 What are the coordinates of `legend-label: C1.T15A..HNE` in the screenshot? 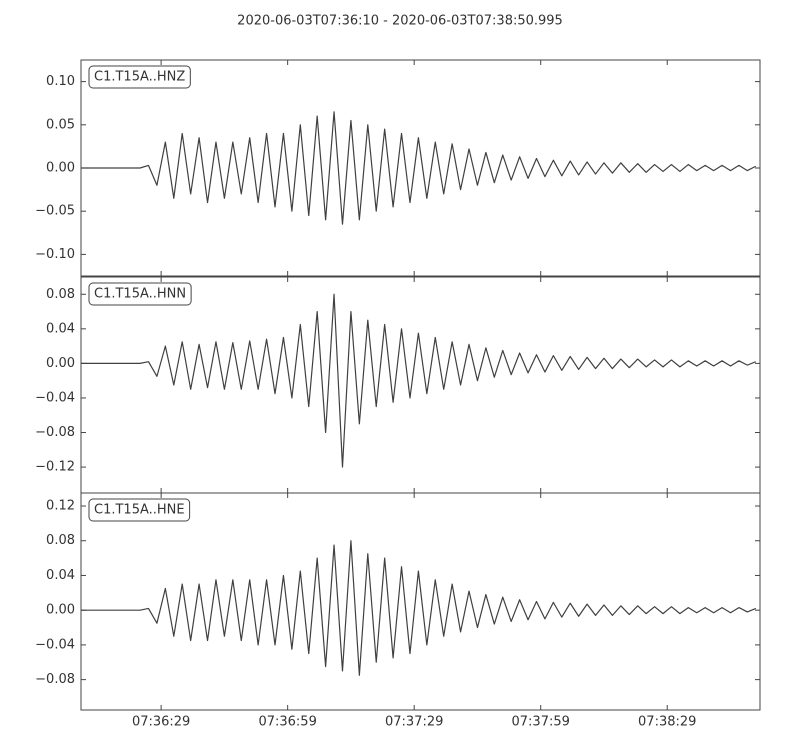 It's located at (139, 510).